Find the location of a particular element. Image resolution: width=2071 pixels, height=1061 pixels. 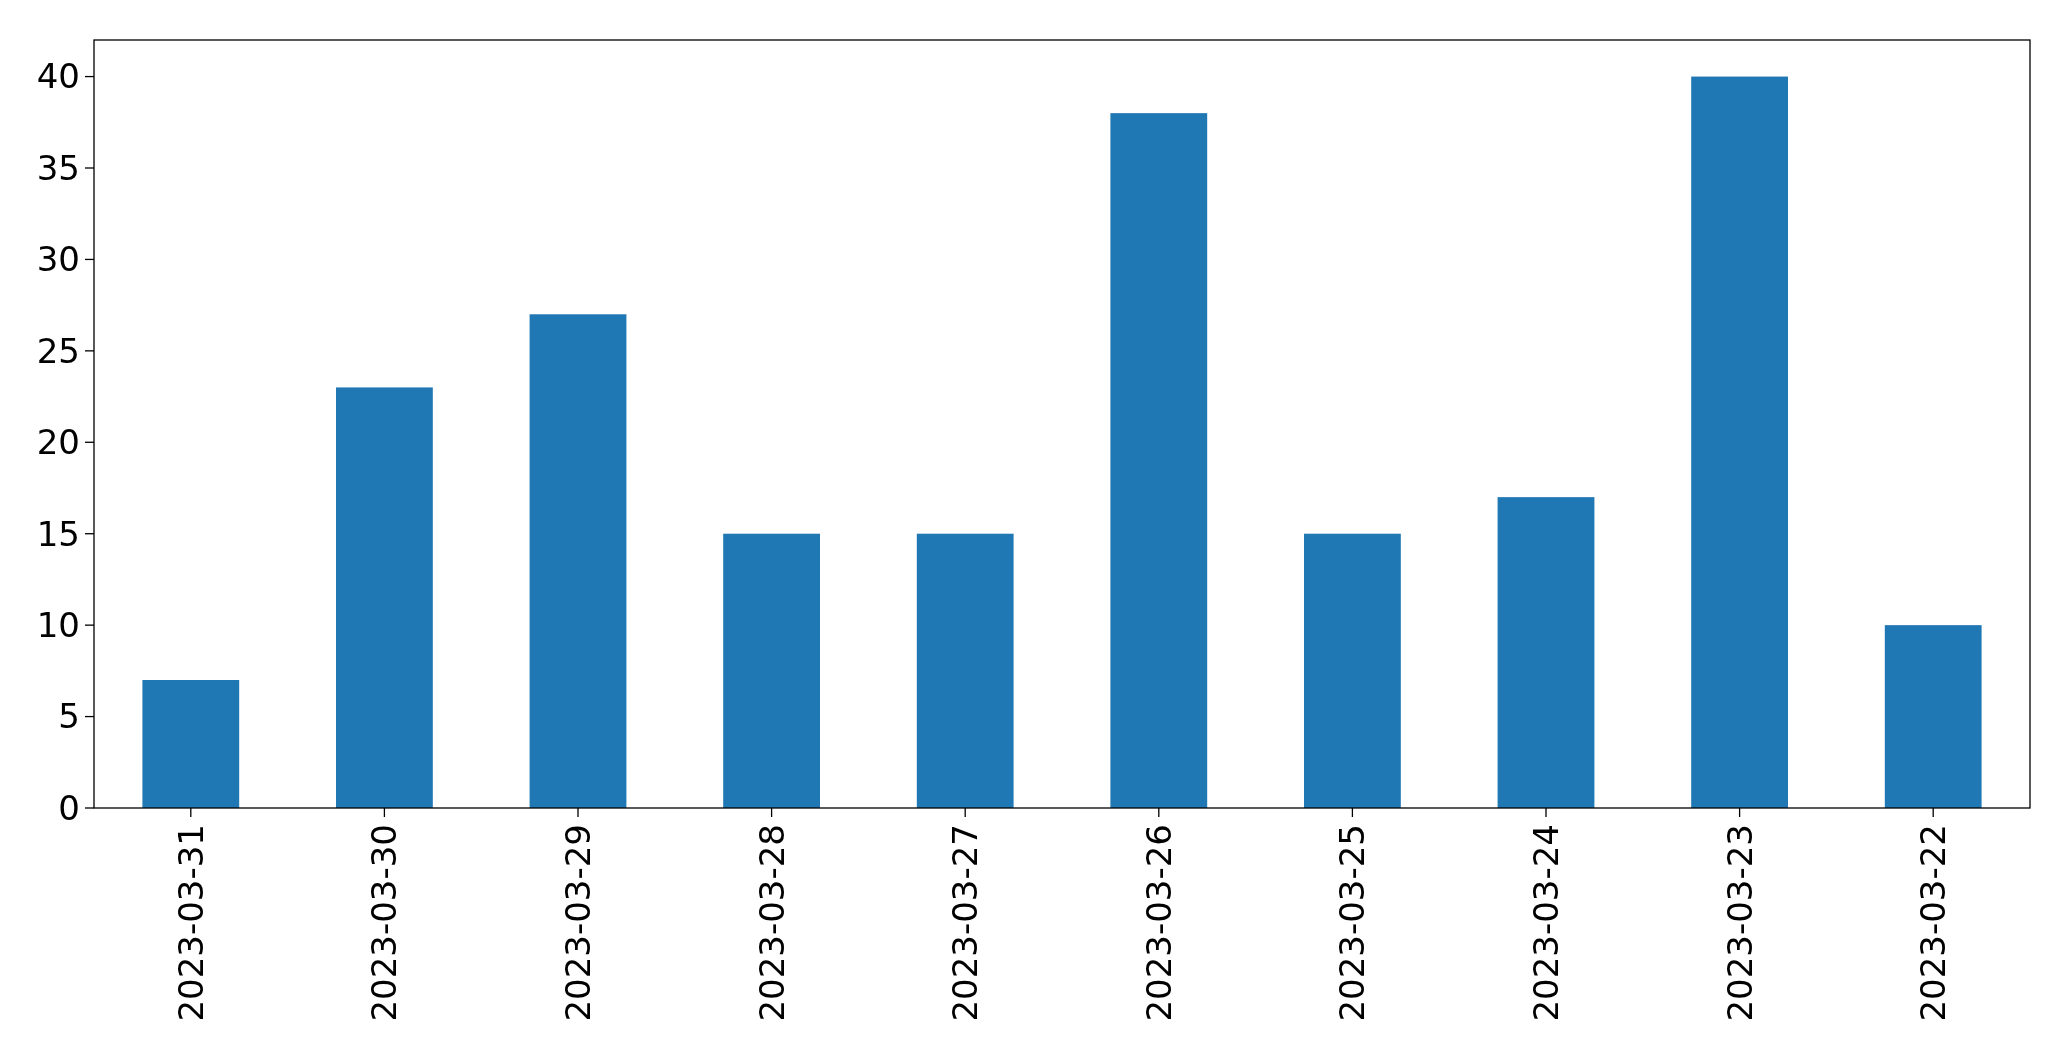

y-tick-label: 25 is located at coordinates (58, 350).